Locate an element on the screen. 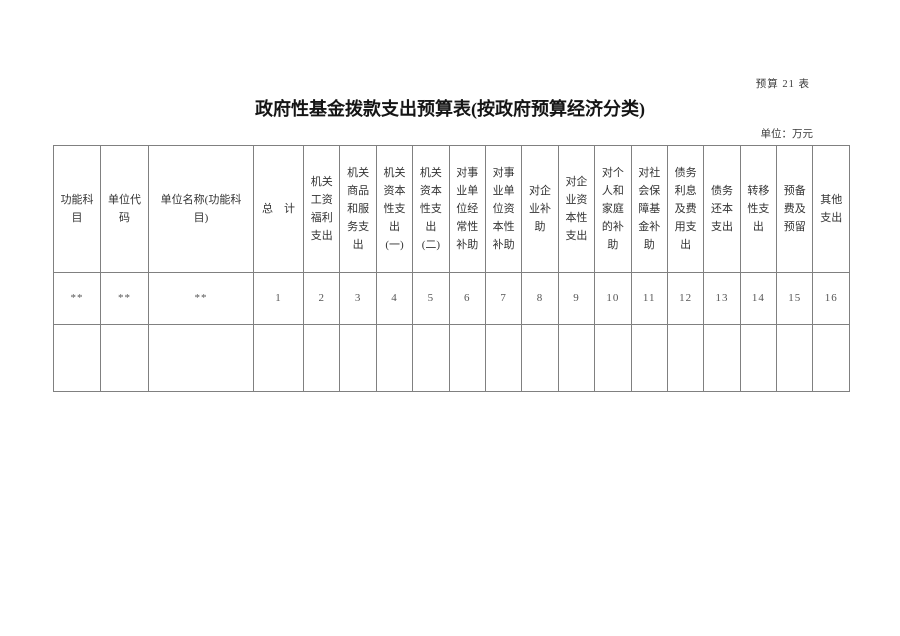 The height and width of the screenshot is (636, 900). header-cell-debt-principal: 债务 还本 支出 is located at coordinates (722, 209).